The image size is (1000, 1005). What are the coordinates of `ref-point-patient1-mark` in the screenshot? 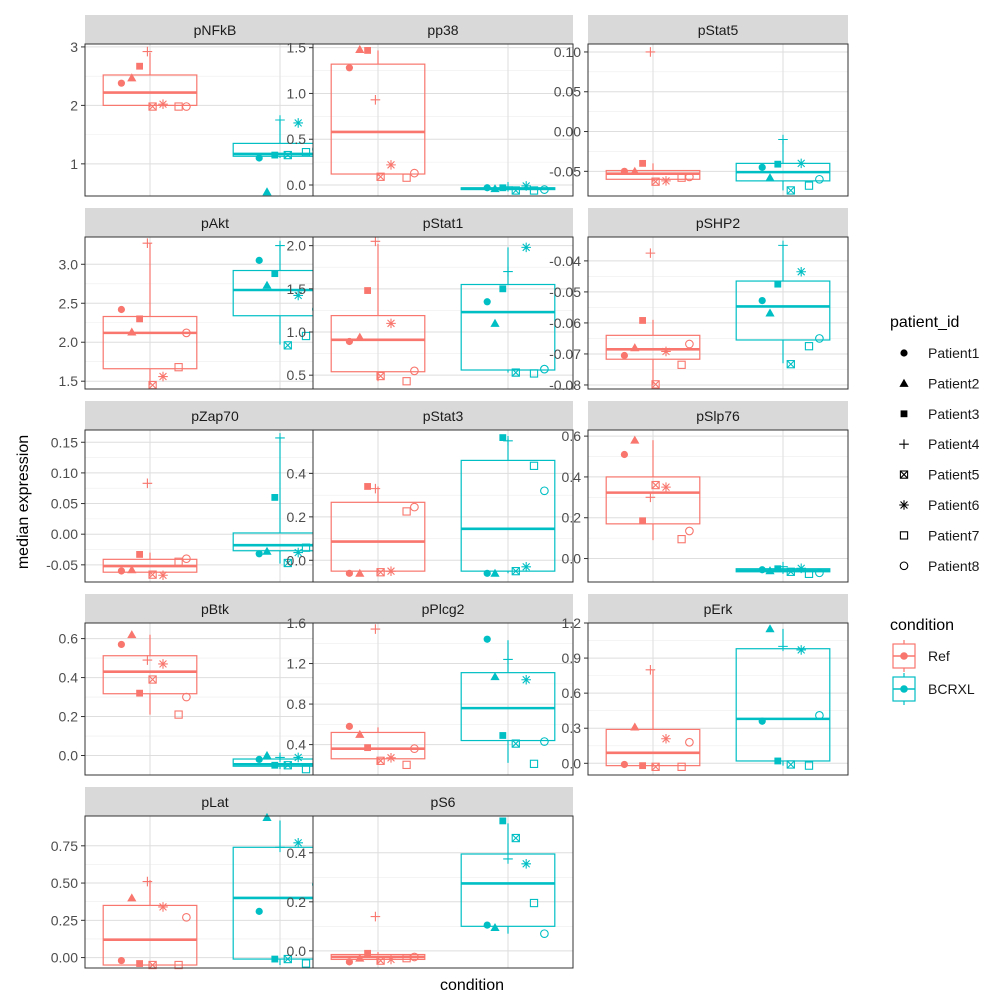 It's located at (624, 355).